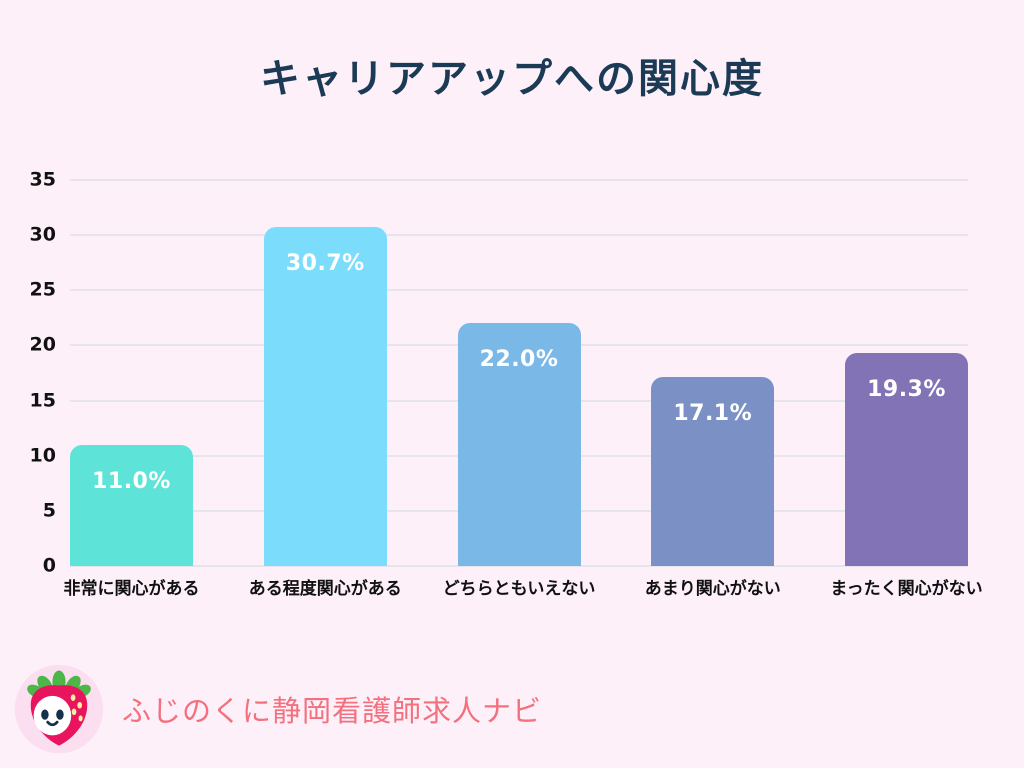 Image resolution: width=1024 pixels, height=768 pixels. I want to click on y-axis-tick-label: 35, so click(42, 179).